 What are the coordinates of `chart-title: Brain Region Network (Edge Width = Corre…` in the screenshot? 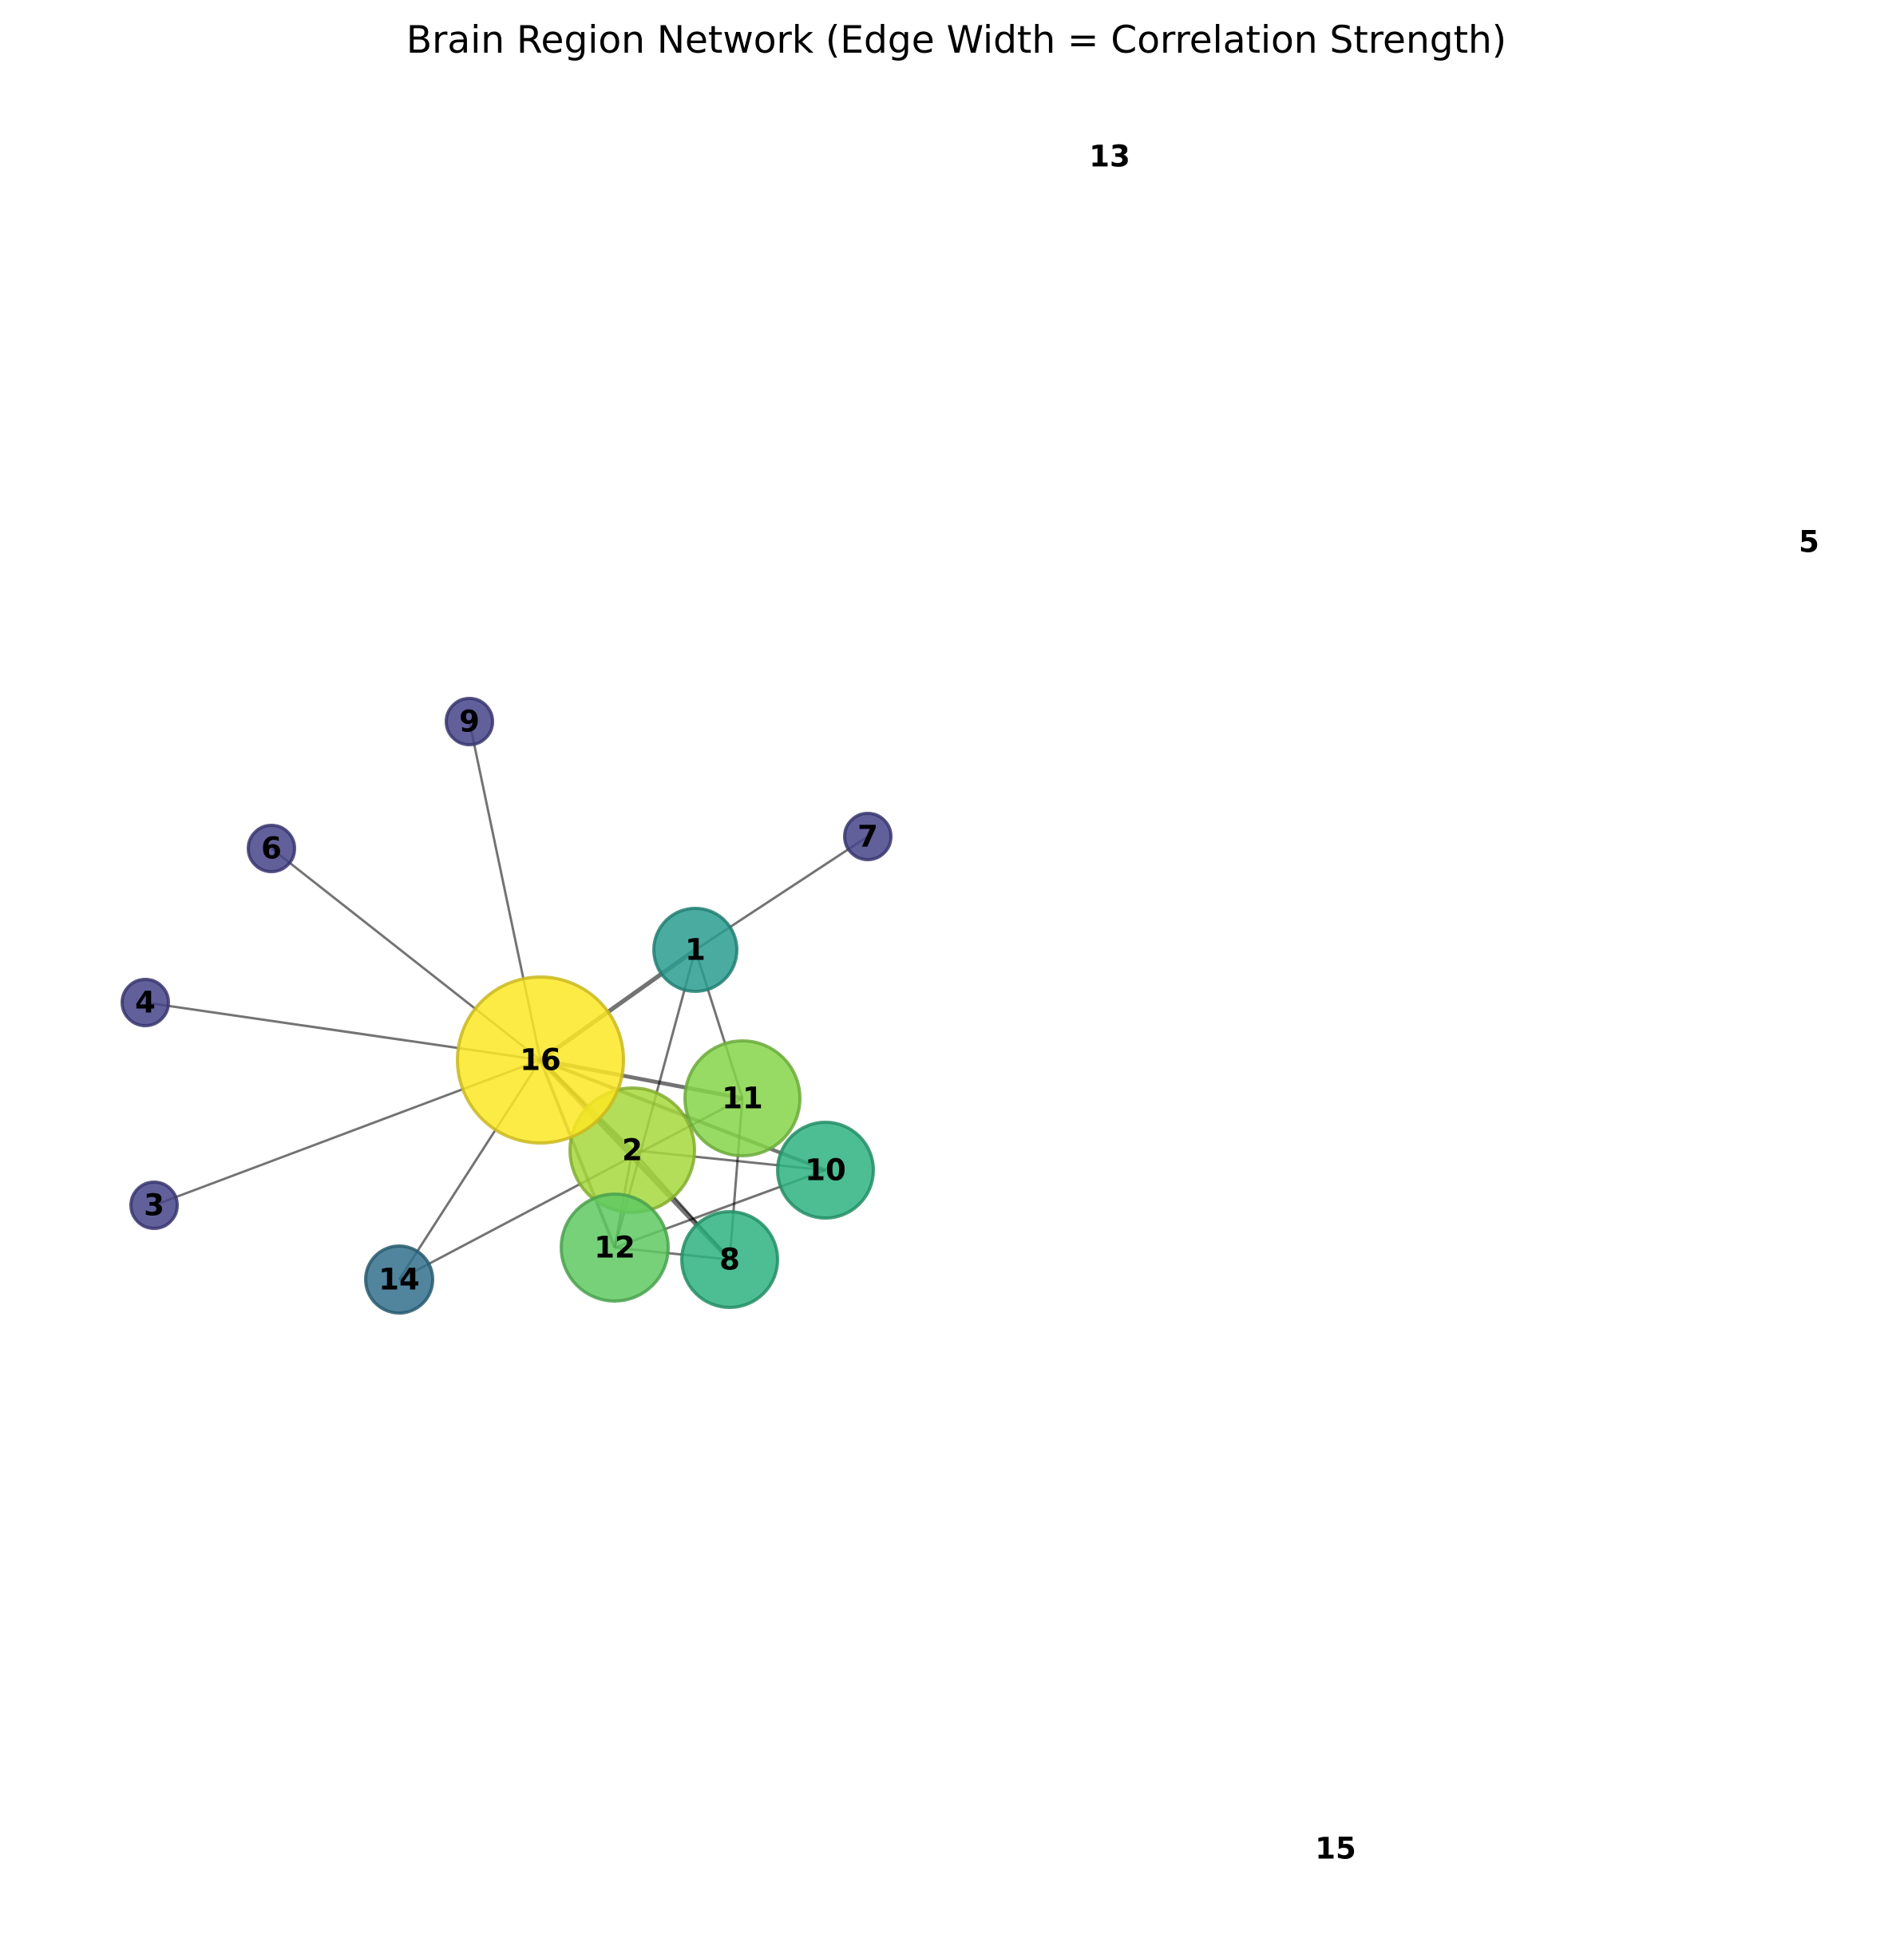 It's located at (956, 40).